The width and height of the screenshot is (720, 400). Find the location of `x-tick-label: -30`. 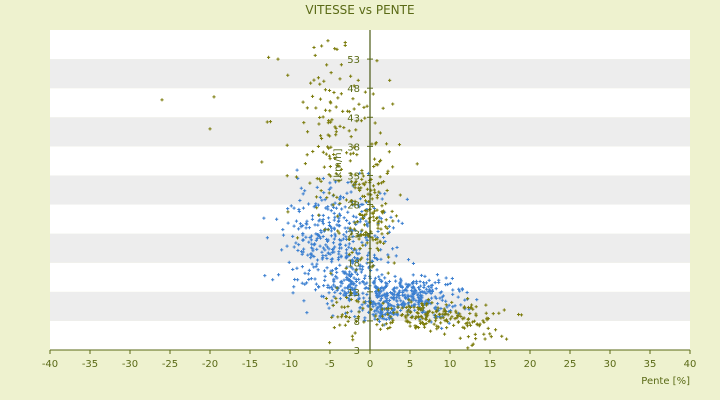

x-tick-label: -30 is located at coordinates (130, 364).